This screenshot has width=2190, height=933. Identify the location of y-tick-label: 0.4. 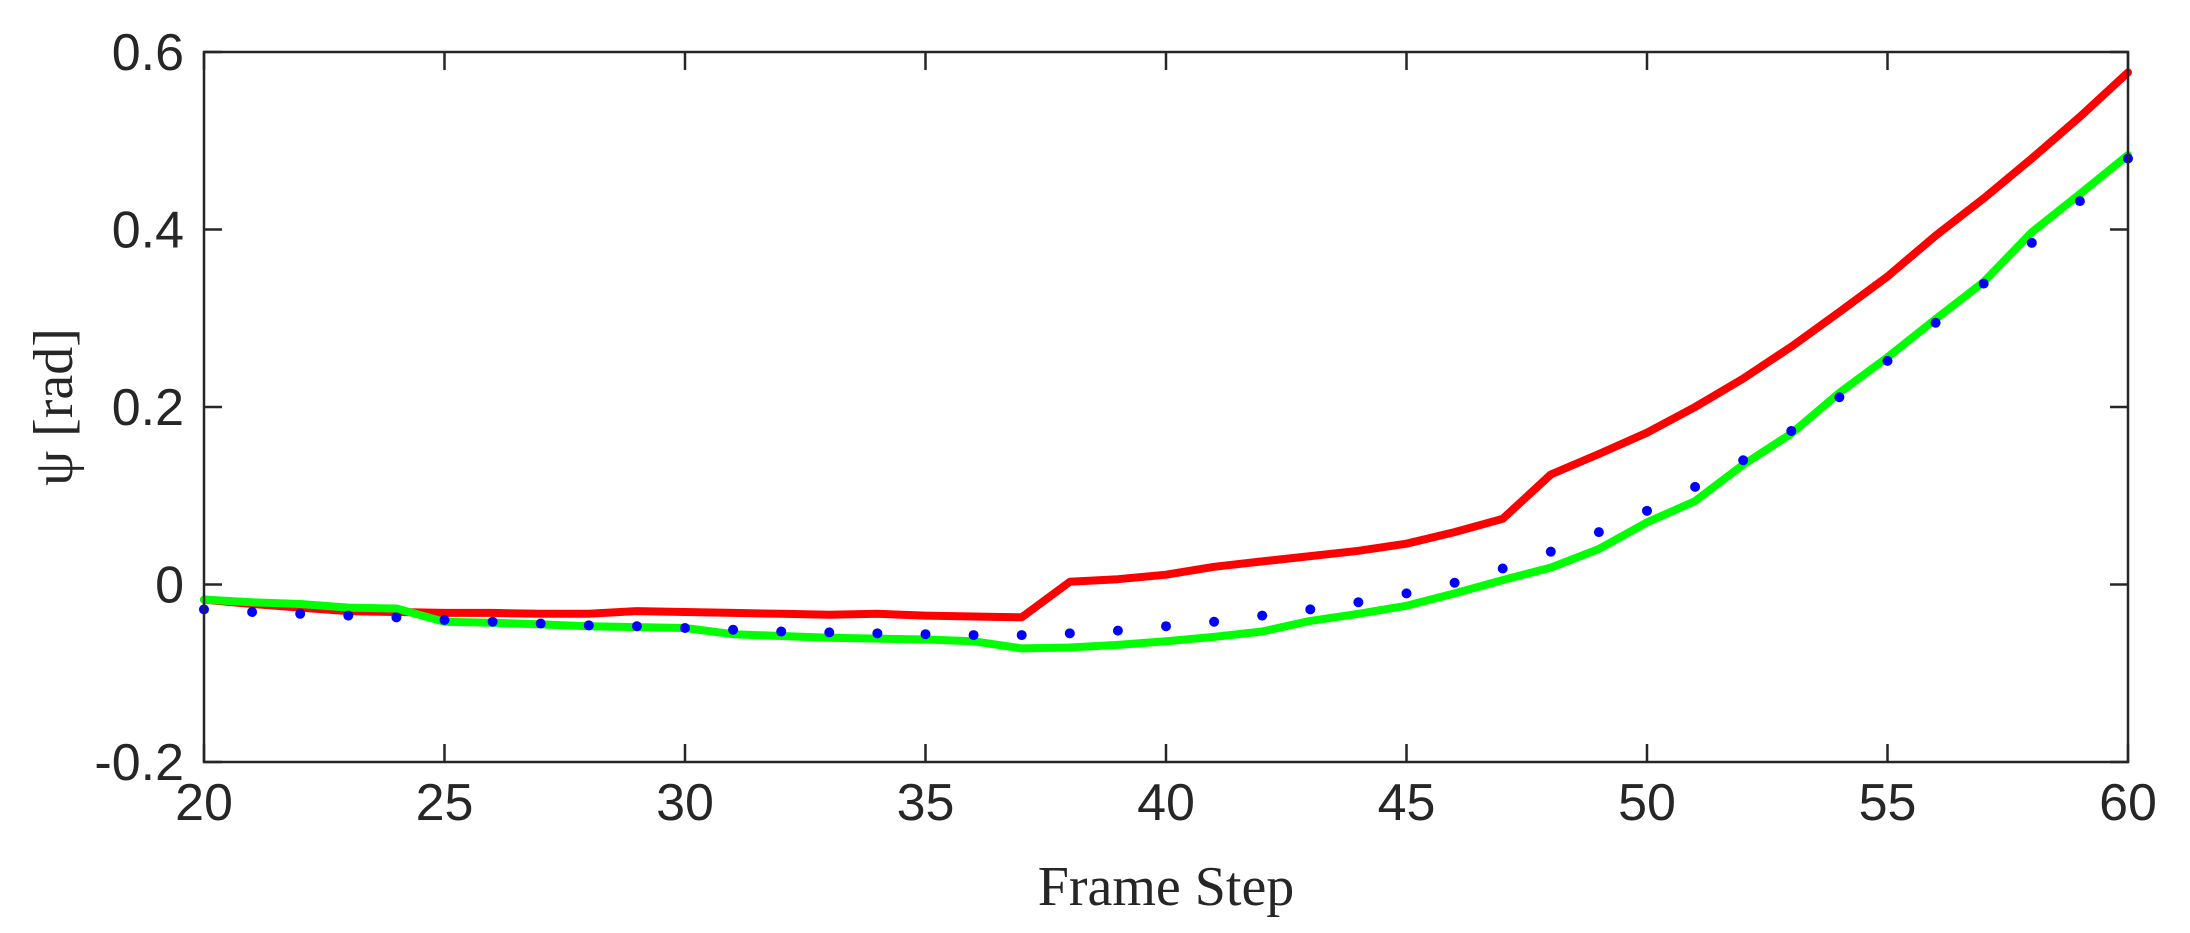
(148, 231).